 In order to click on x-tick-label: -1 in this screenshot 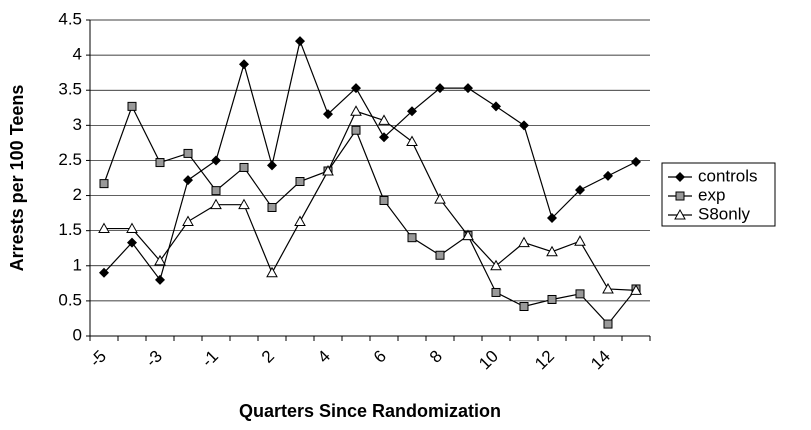, I will do `click(210, 359)`.